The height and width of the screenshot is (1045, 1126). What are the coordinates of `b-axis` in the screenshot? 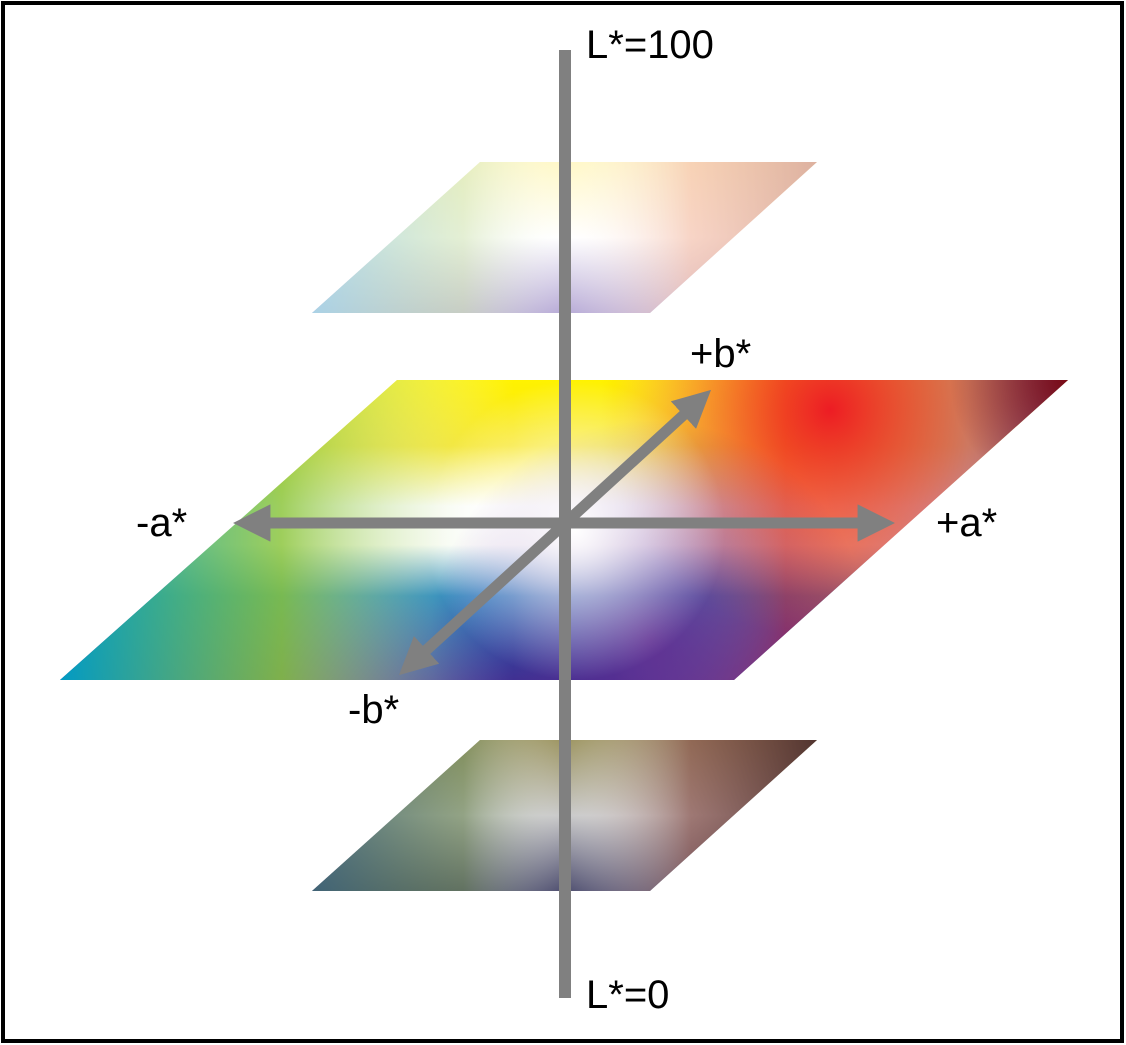 It's located at (555, 532).